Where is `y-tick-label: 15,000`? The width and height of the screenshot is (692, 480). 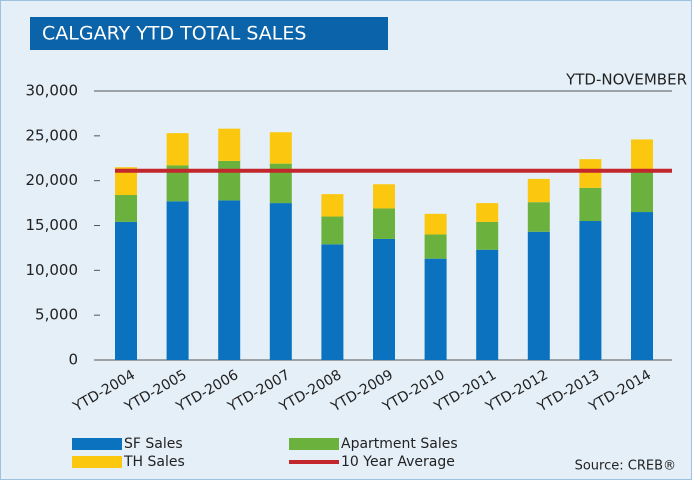 y-tick-label: 15,000 is located at coordinates (52, 225).